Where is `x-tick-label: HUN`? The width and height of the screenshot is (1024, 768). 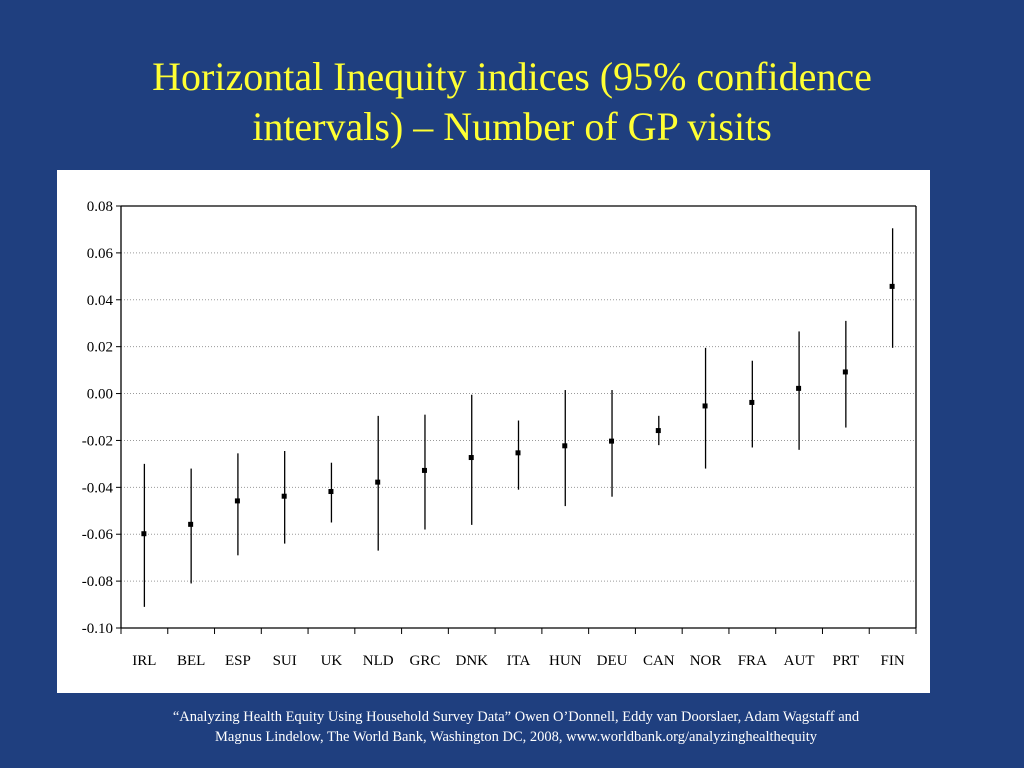 x-tick-label: HUN is located at coordinates (565, 661).